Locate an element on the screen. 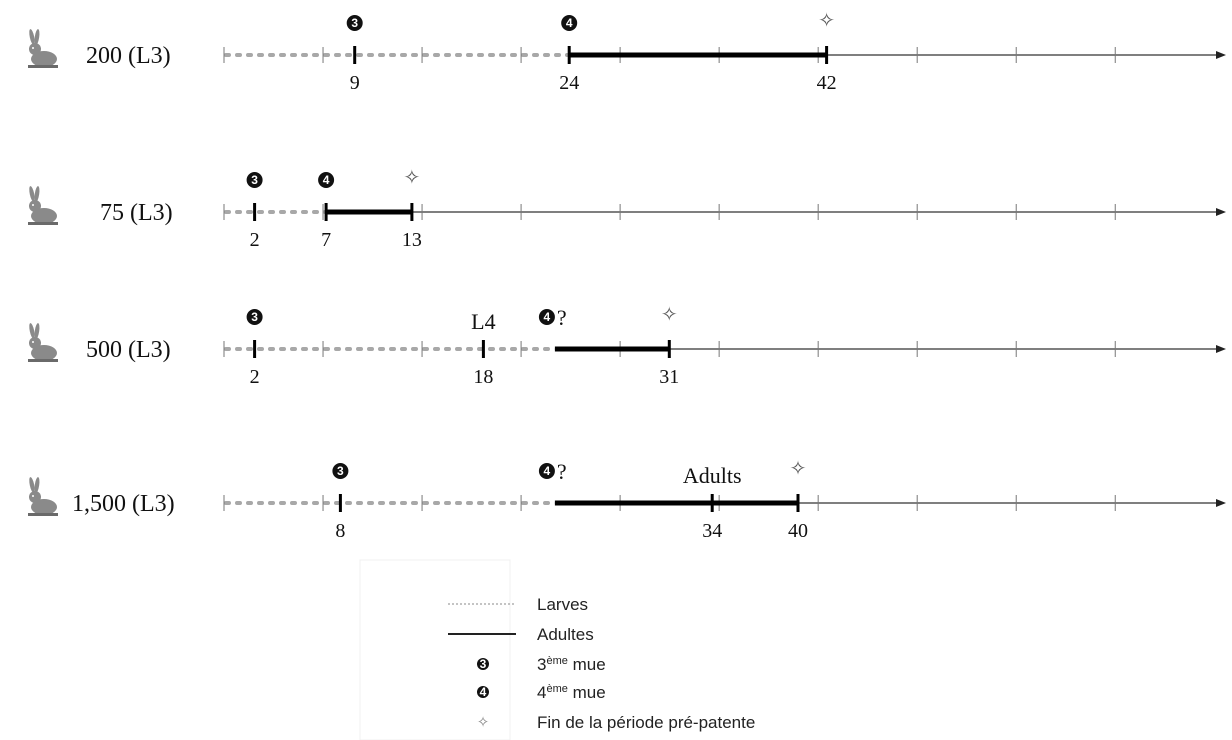  stage-annotation: L4 is located at coordinates (483, 321).